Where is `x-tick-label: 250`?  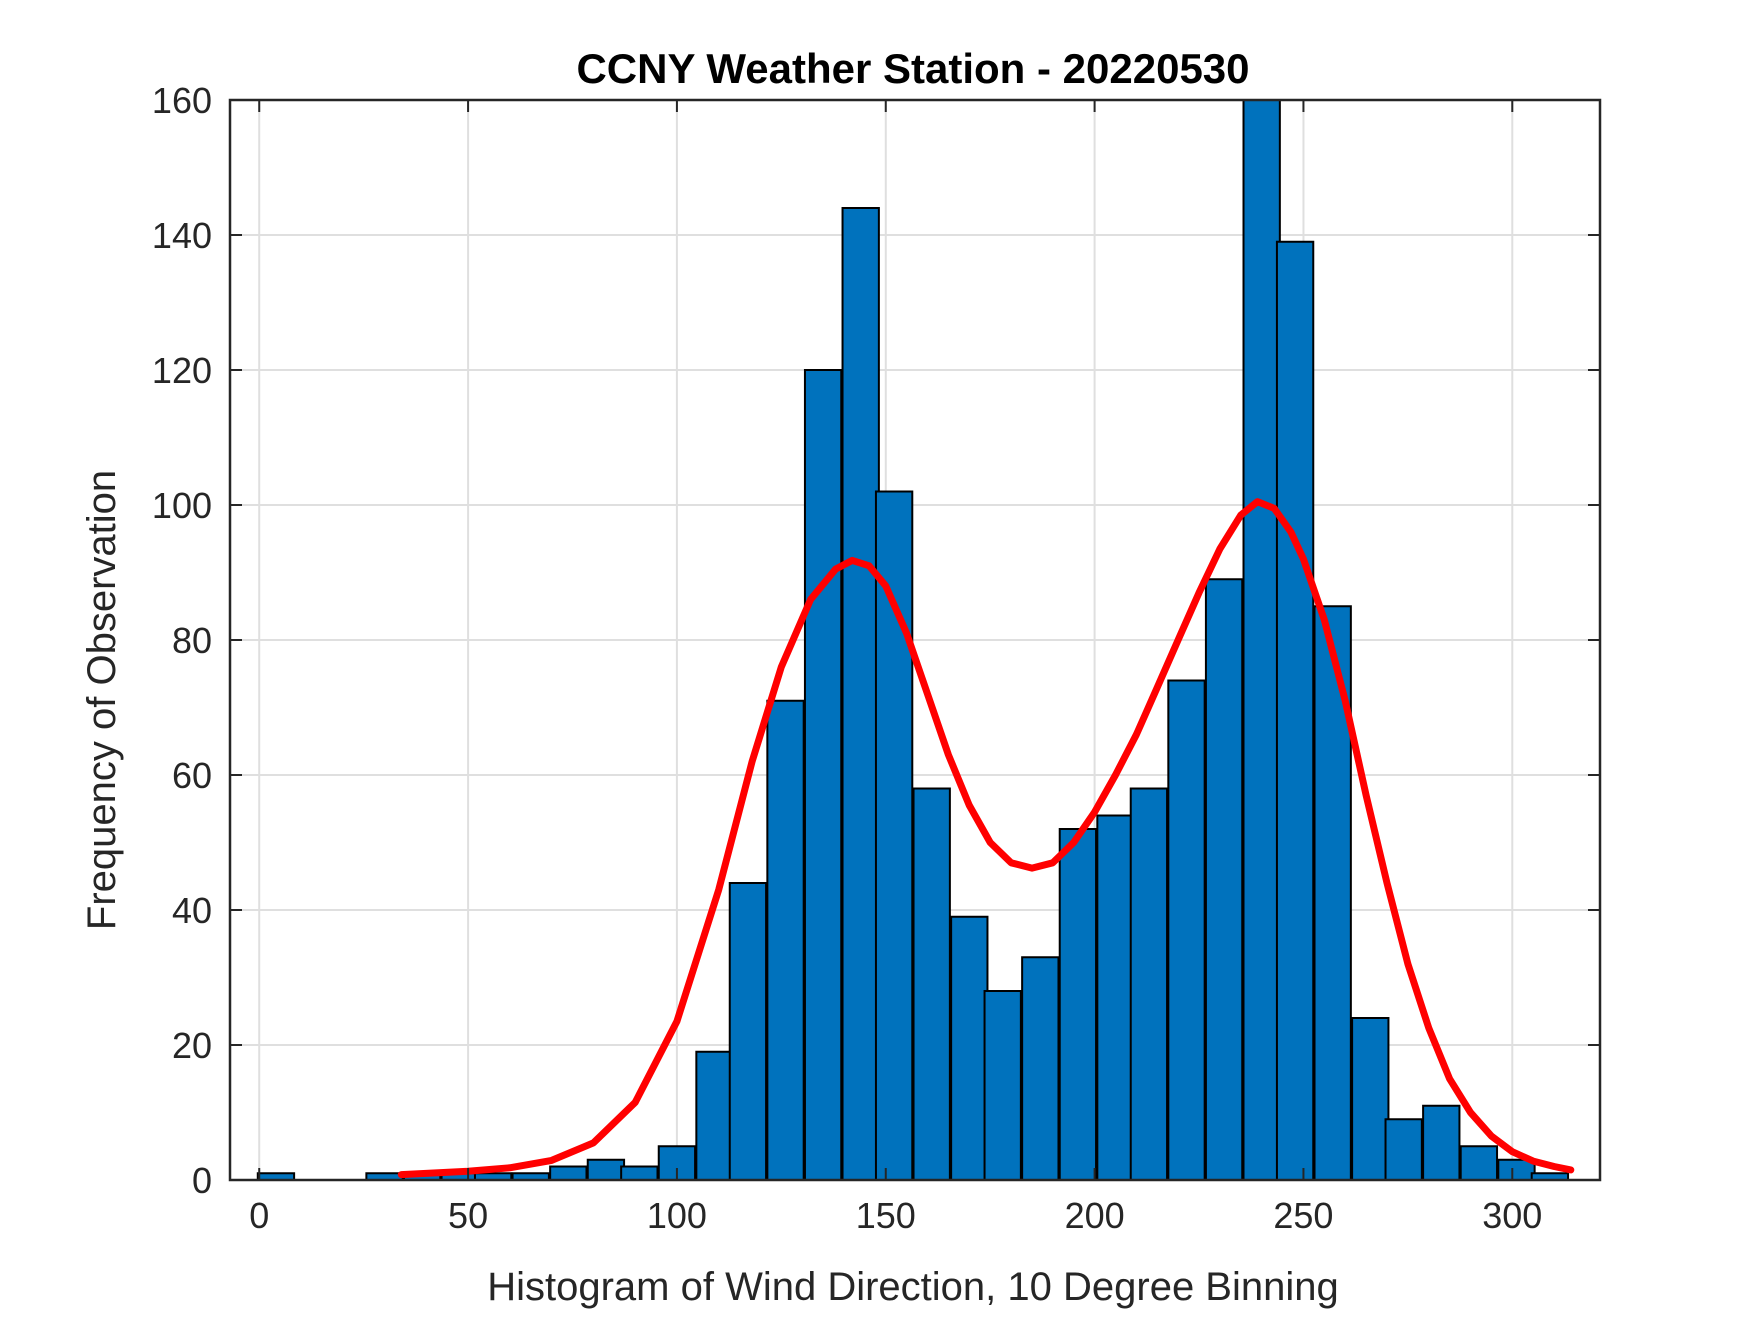 x-tick-label: 250 is located at coordinates (1303, 1215).